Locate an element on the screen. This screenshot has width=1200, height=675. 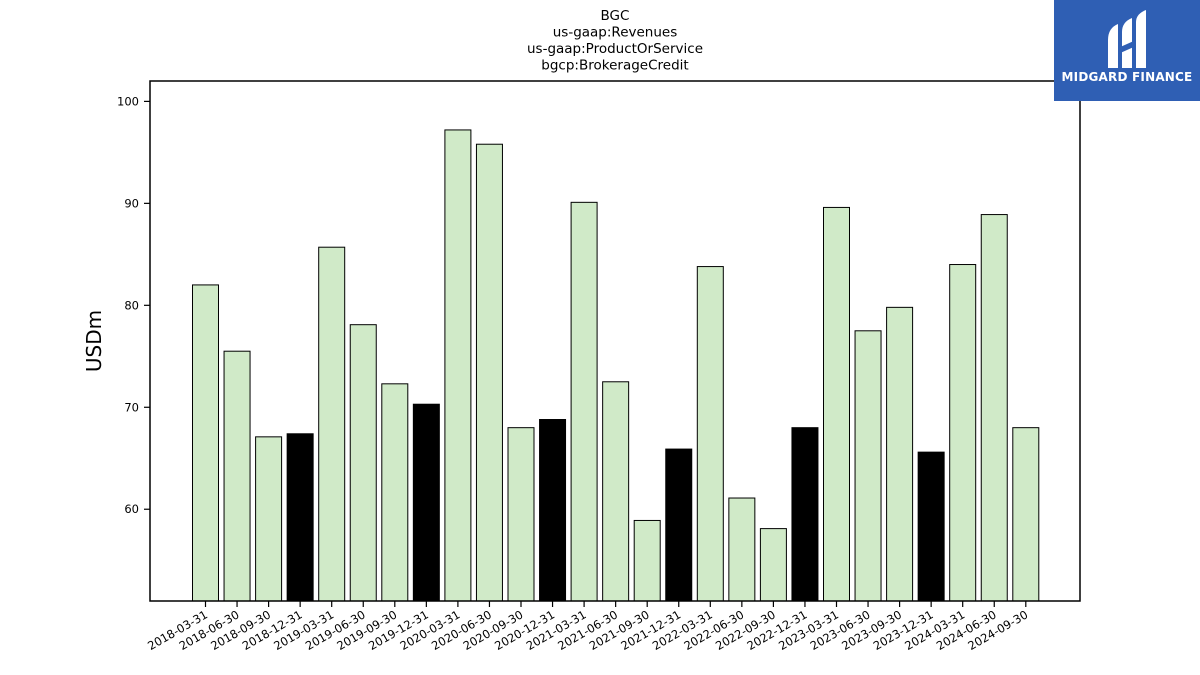
y-tick-label: 90 is located at coordinates (131, 203).